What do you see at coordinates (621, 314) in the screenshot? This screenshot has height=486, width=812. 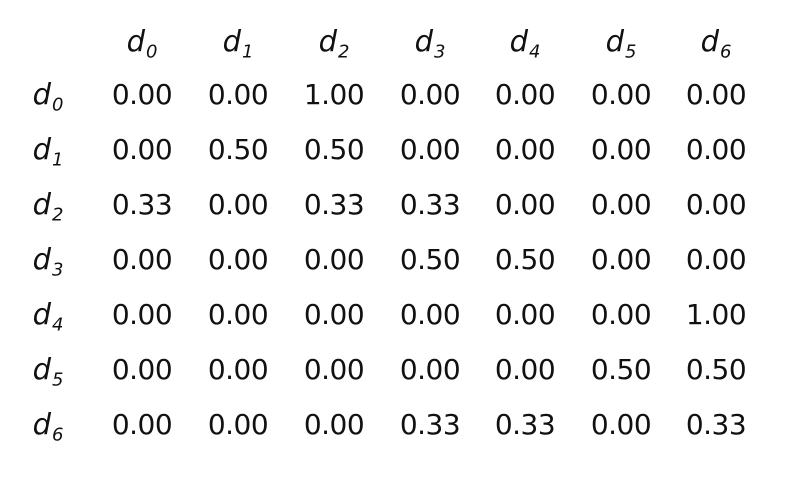 I see `matrix-cell-r4-c5: 0.00` at bounding box center [621, 314].